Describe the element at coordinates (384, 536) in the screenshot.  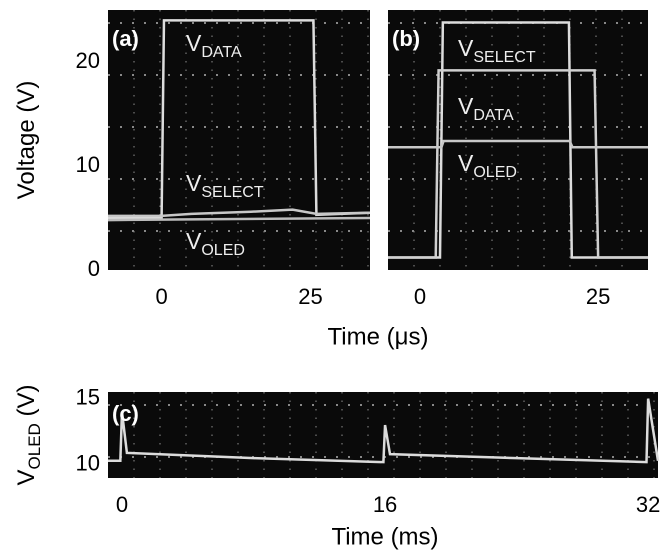
I see `x-axis-label: Time (ms)` at that location.